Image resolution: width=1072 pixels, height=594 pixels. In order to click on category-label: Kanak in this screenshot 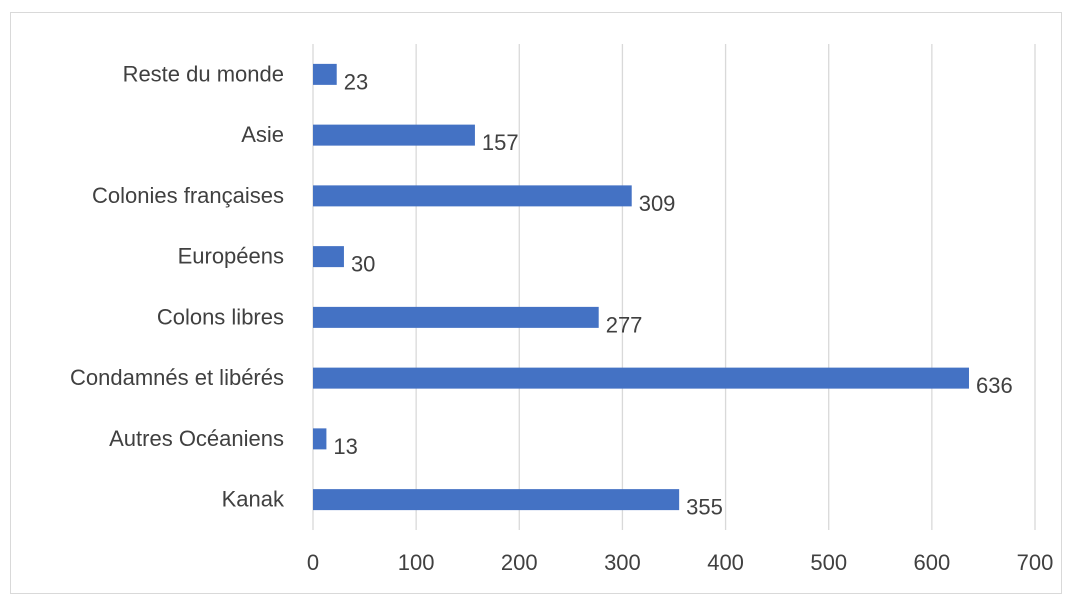, I will do `click(253, 499)`.